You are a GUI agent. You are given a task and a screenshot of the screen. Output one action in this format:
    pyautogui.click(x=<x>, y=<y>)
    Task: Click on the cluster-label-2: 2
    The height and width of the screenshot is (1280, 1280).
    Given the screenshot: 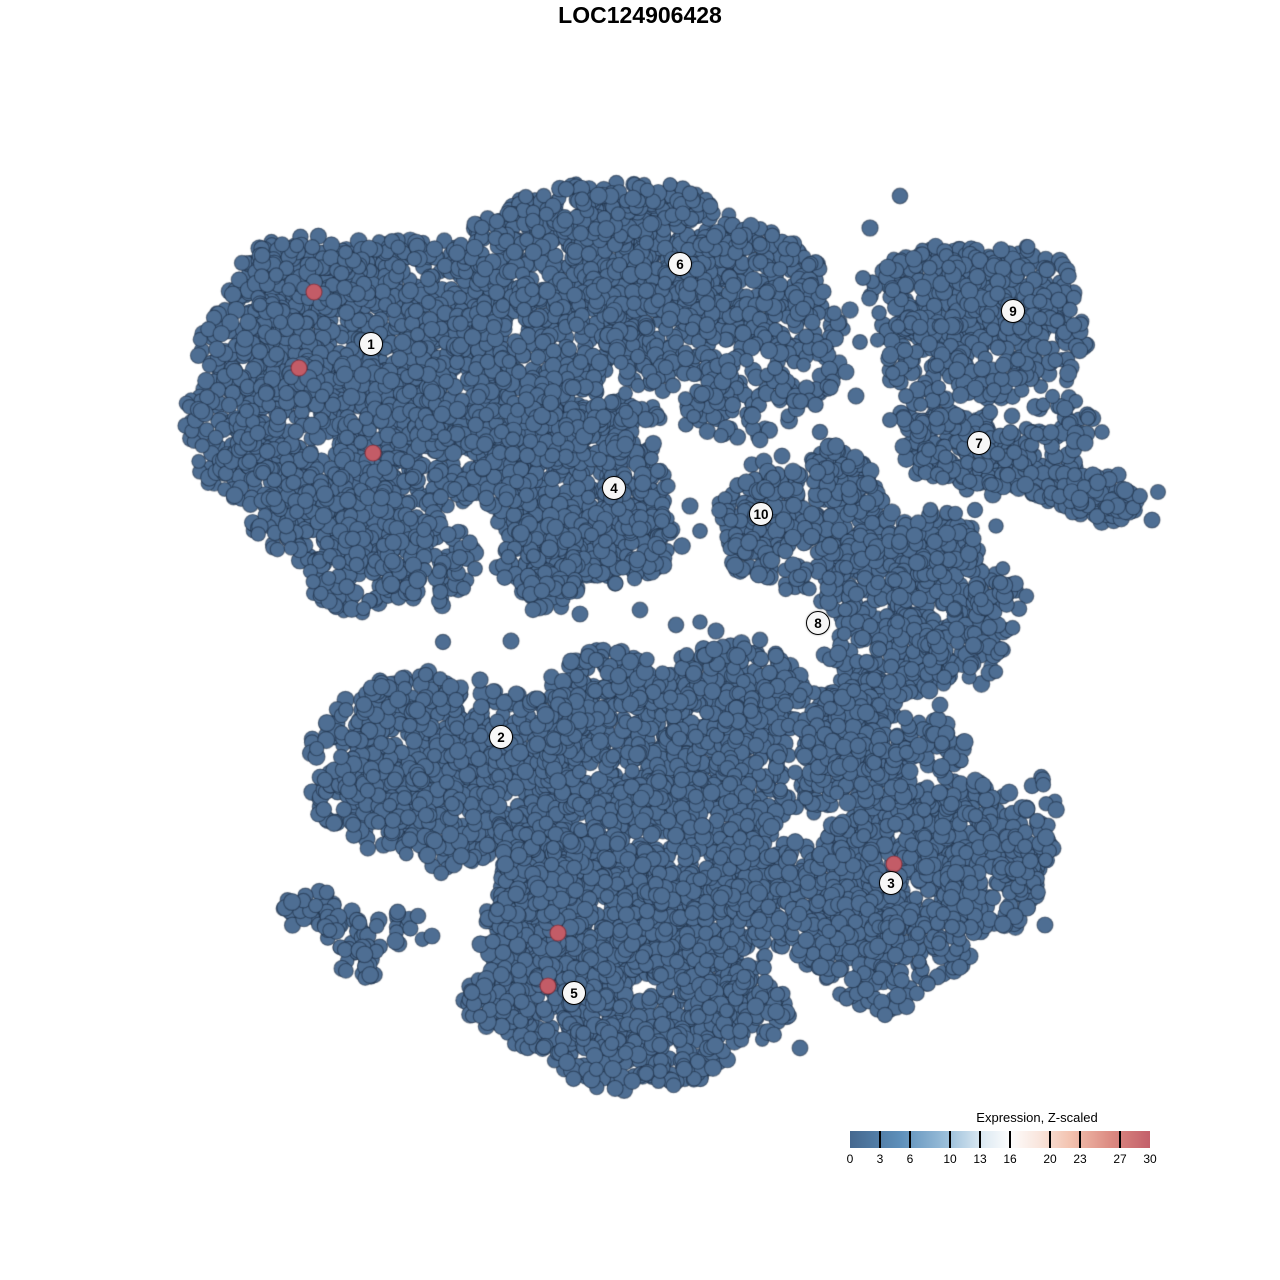 What is the action you would take?
    pyautogui.click(x=501, y=737)
    